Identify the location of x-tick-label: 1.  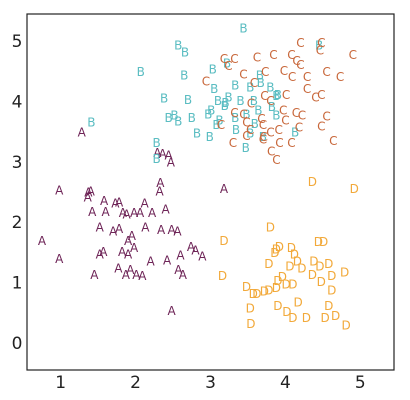
(60, 383).